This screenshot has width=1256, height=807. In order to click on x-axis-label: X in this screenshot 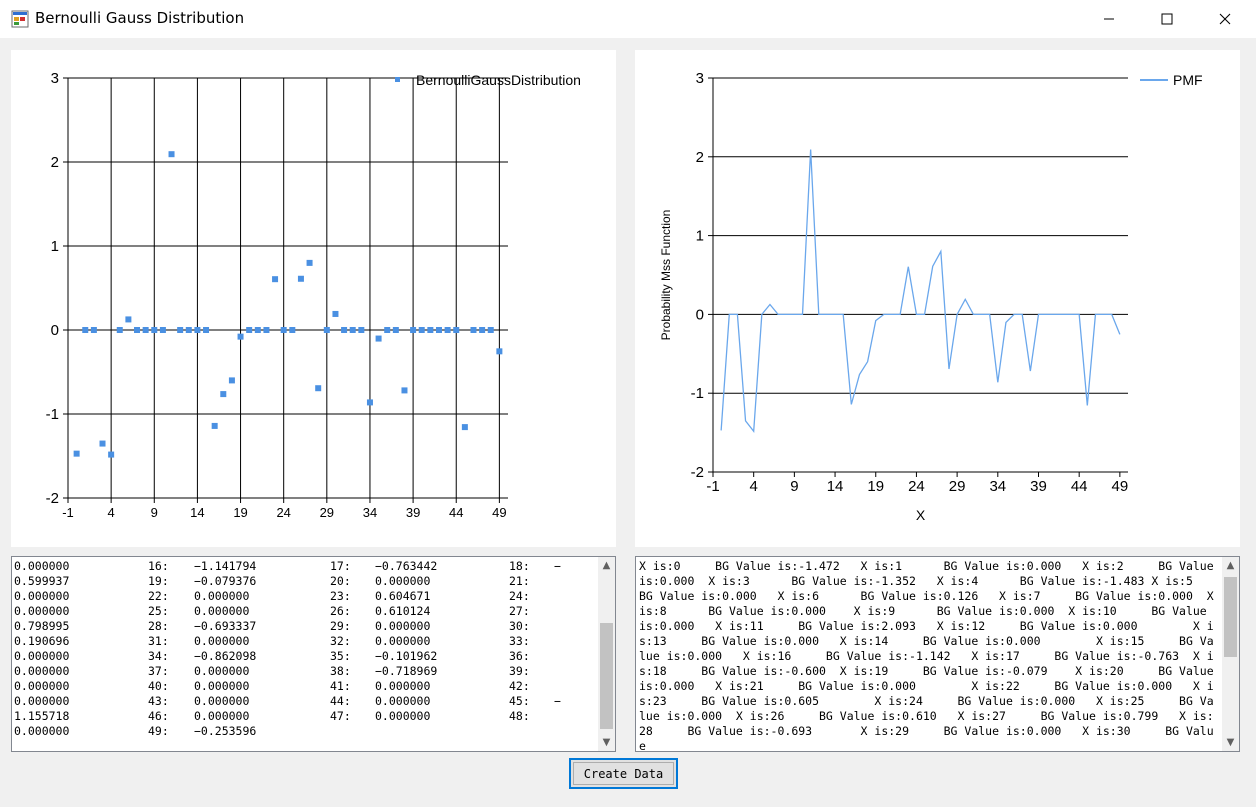, I will do `click(921, 515)`.